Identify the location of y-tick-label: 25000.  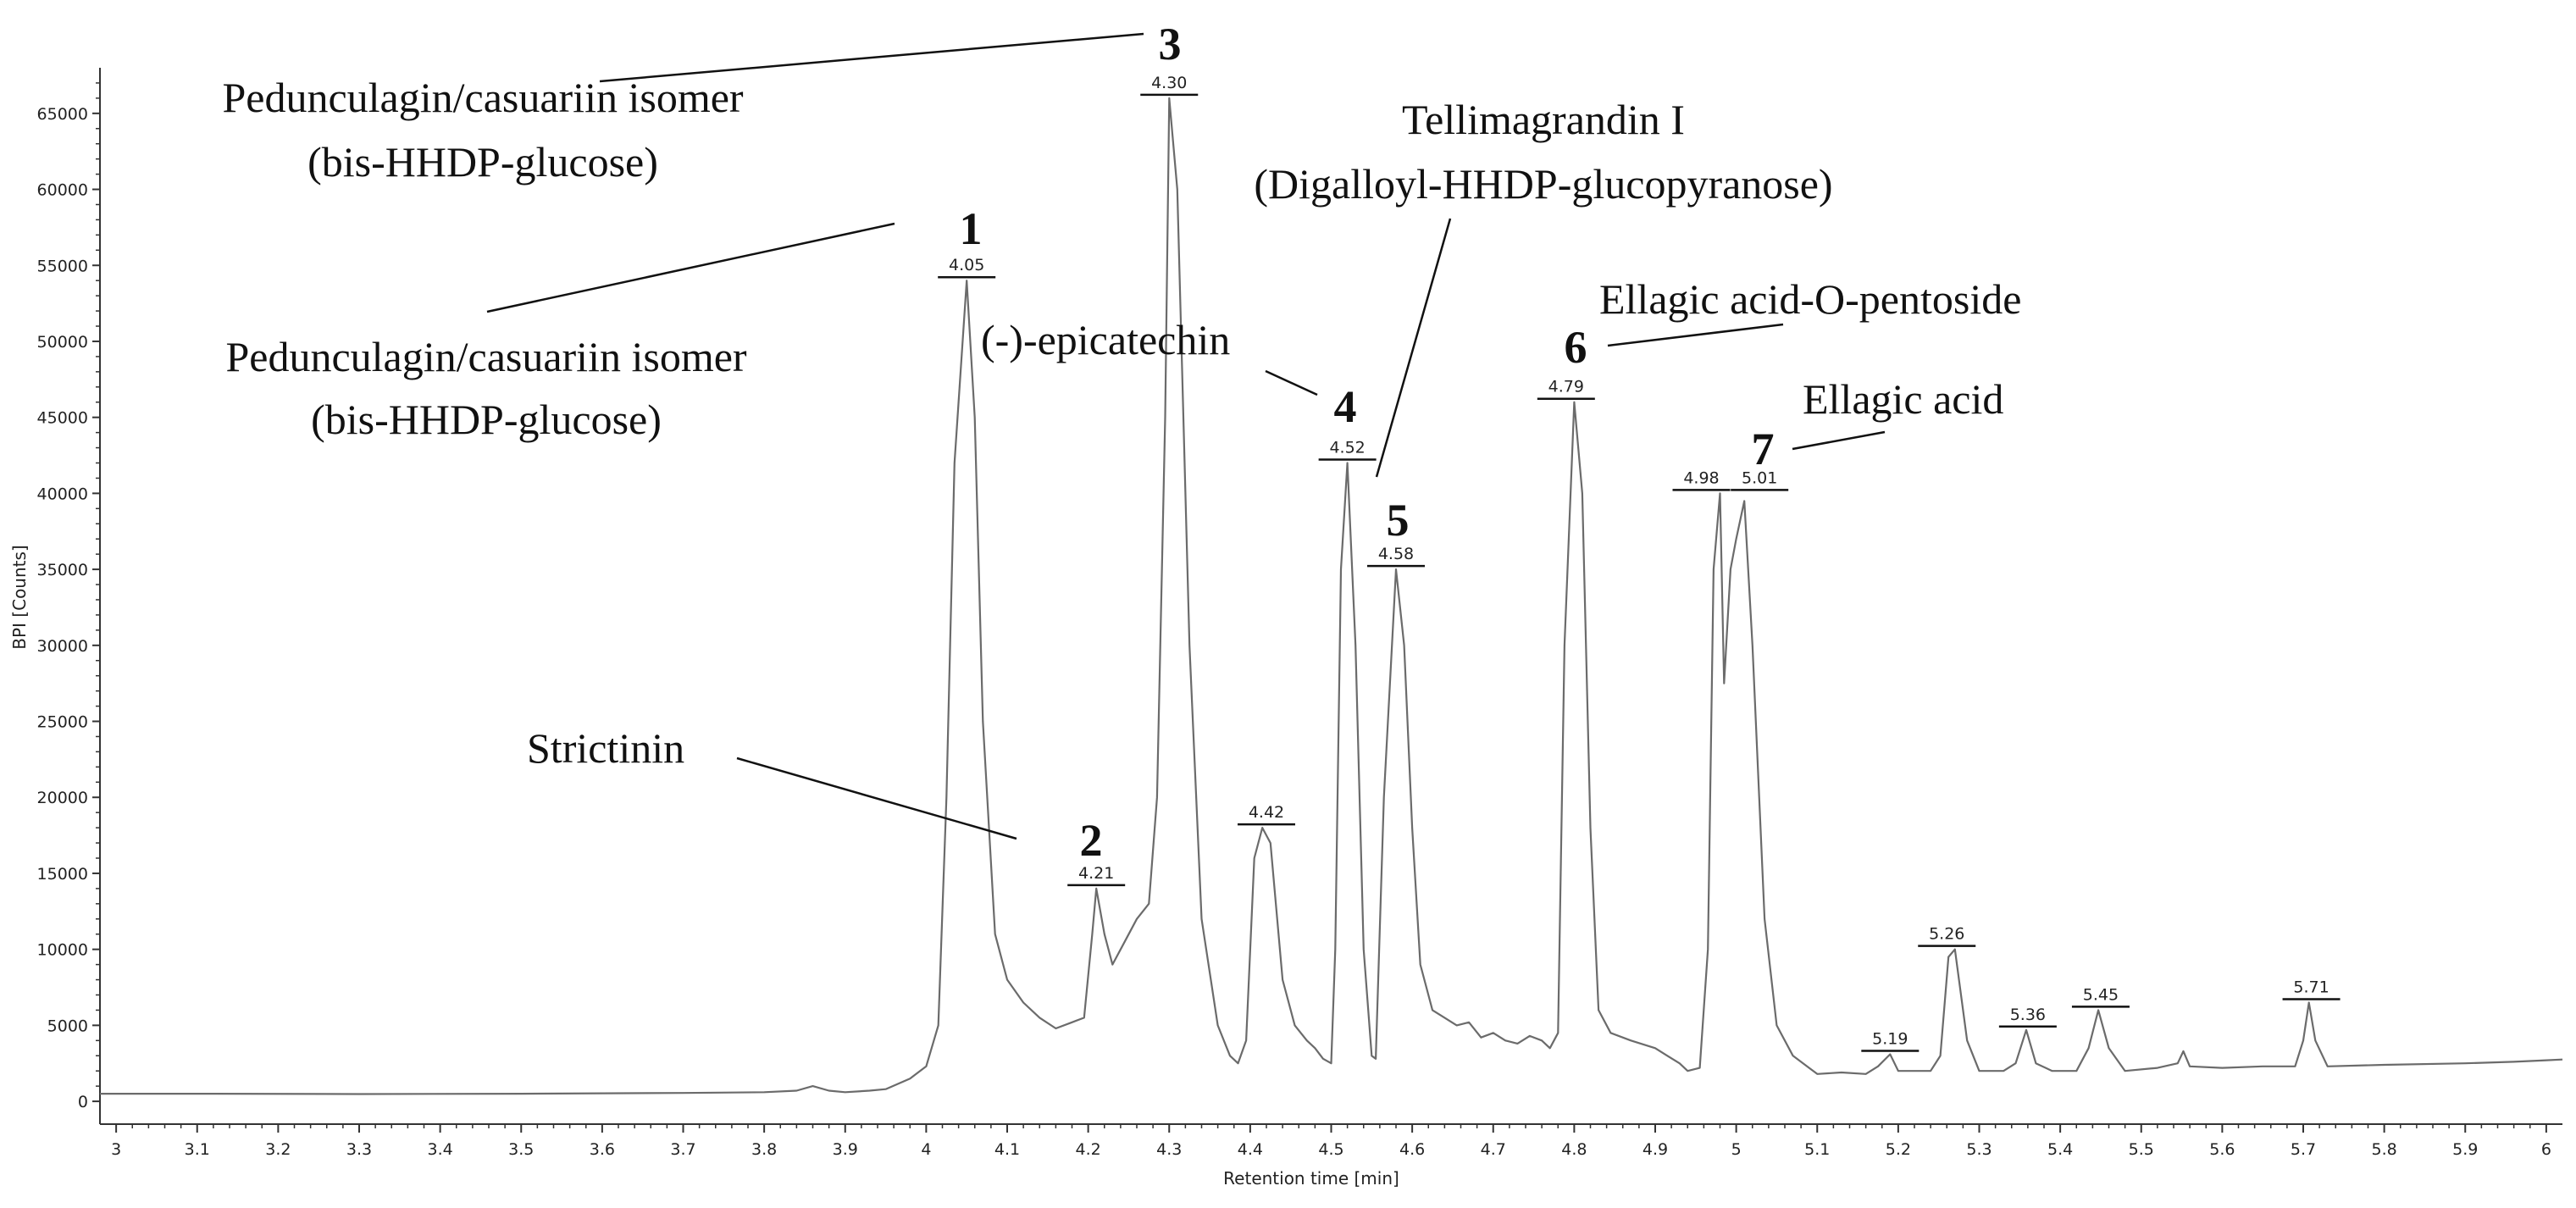
(62, 722).